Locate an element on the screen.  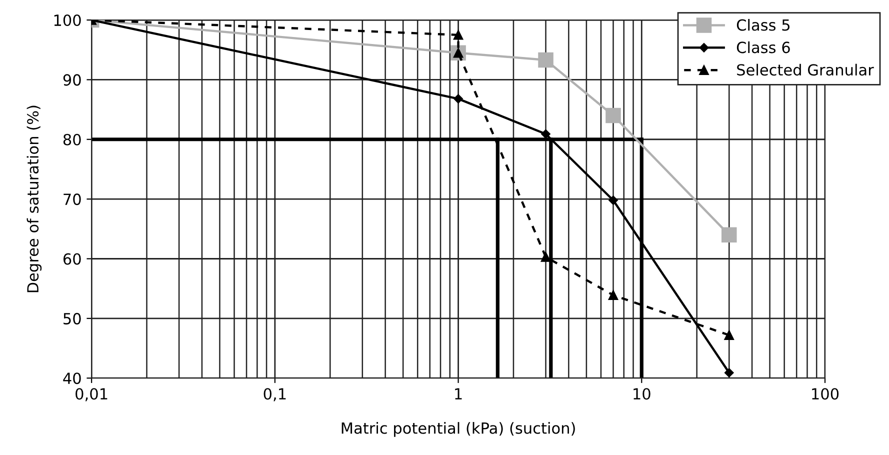
y-axis-title: Degree of saturation (%) is located at coordinates (34, 199).